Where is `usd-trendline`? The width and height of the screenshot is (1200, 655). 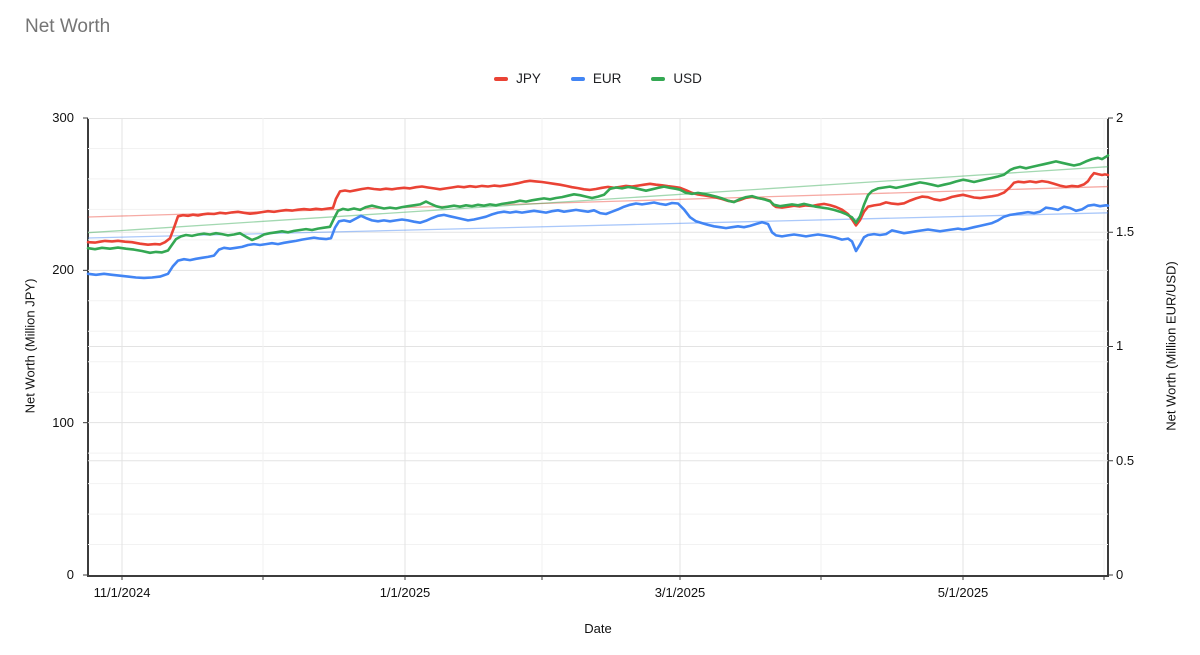 usd-trendline is located at coordinates (598, 200).